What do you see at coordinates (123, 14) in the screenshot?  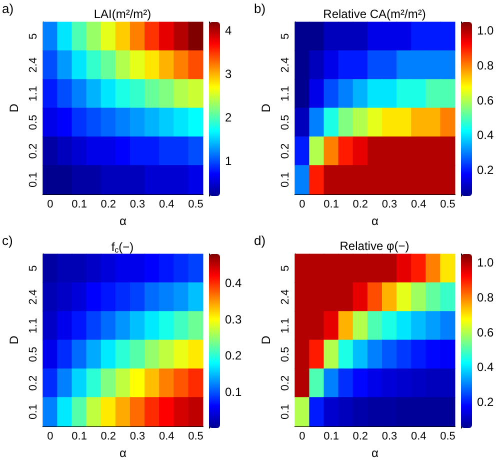 I see `chart-title: LAI(m²/m²)` at bounding box center [123, 14].